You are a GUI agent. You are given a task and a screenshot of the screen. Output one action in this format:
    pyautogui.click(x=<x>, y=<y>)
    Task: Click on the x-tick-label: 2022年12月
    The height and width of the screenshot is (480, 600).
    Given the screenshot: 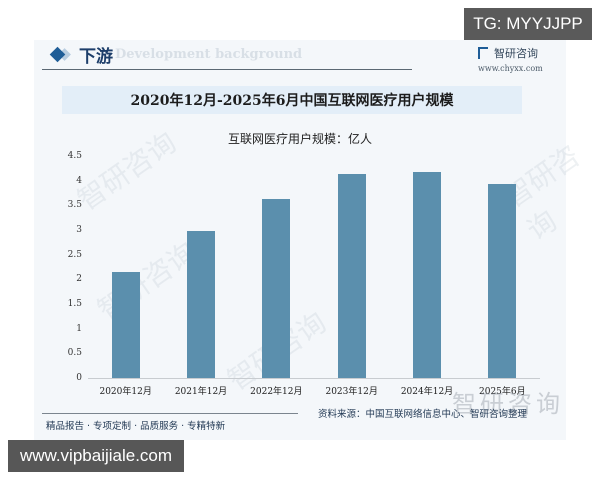 What is the action you would take?
    pyautogui.click(x=276, y=392)
    